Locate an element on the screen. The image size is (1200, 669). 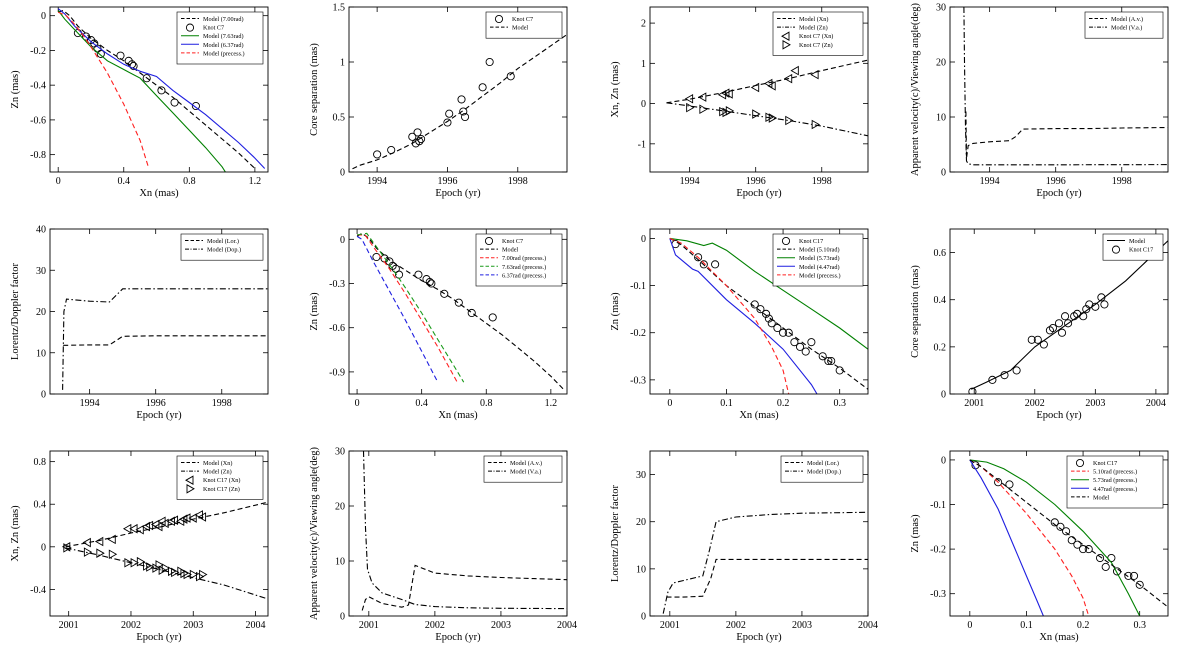
y-tick-label: -0.1 is located at coordinates (638, 286).